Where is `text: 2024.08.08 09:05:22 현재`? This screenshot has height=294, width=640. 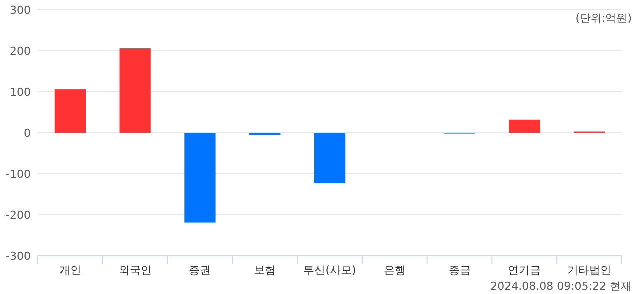 text: 2024.08.08 09:05:22 현재 is located at coordinates (561, 286).